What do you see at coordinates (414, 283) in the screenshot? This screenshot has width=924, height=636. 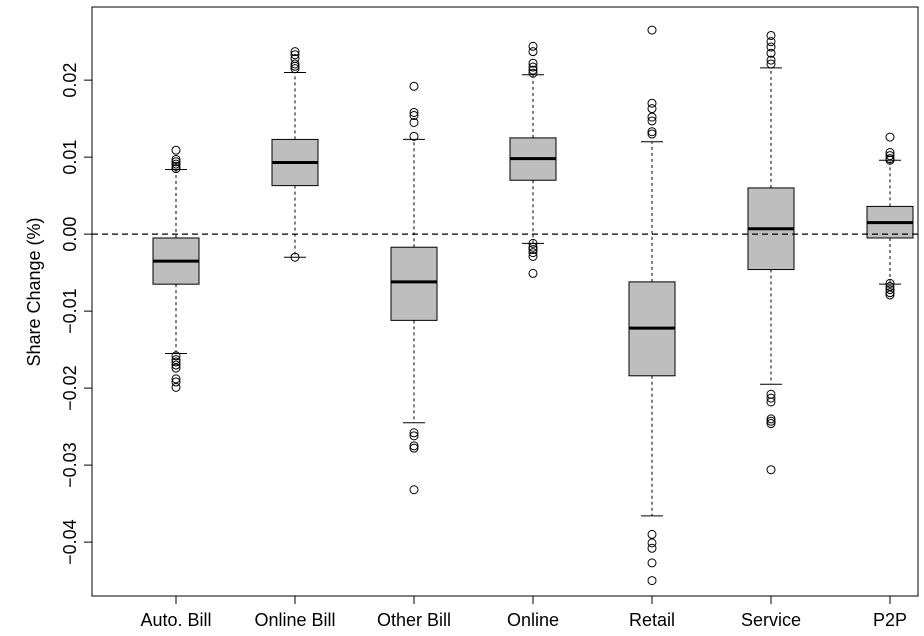 I see `box-iqr` at bounding box center [414, 283].